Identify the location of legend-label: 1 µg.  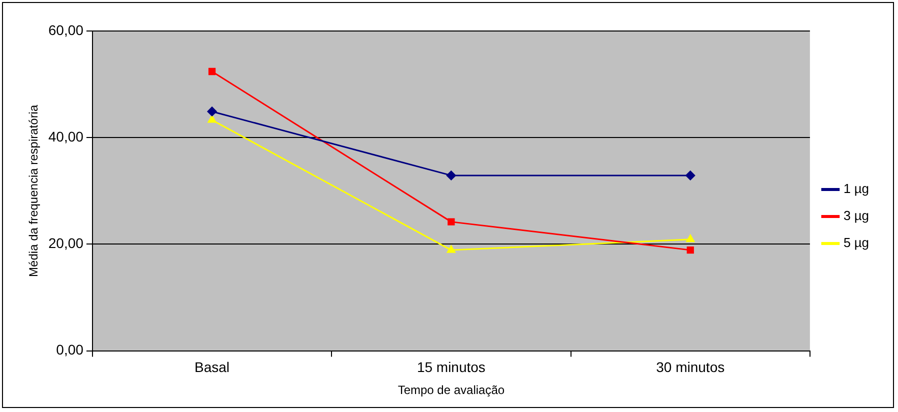
(856, 188).